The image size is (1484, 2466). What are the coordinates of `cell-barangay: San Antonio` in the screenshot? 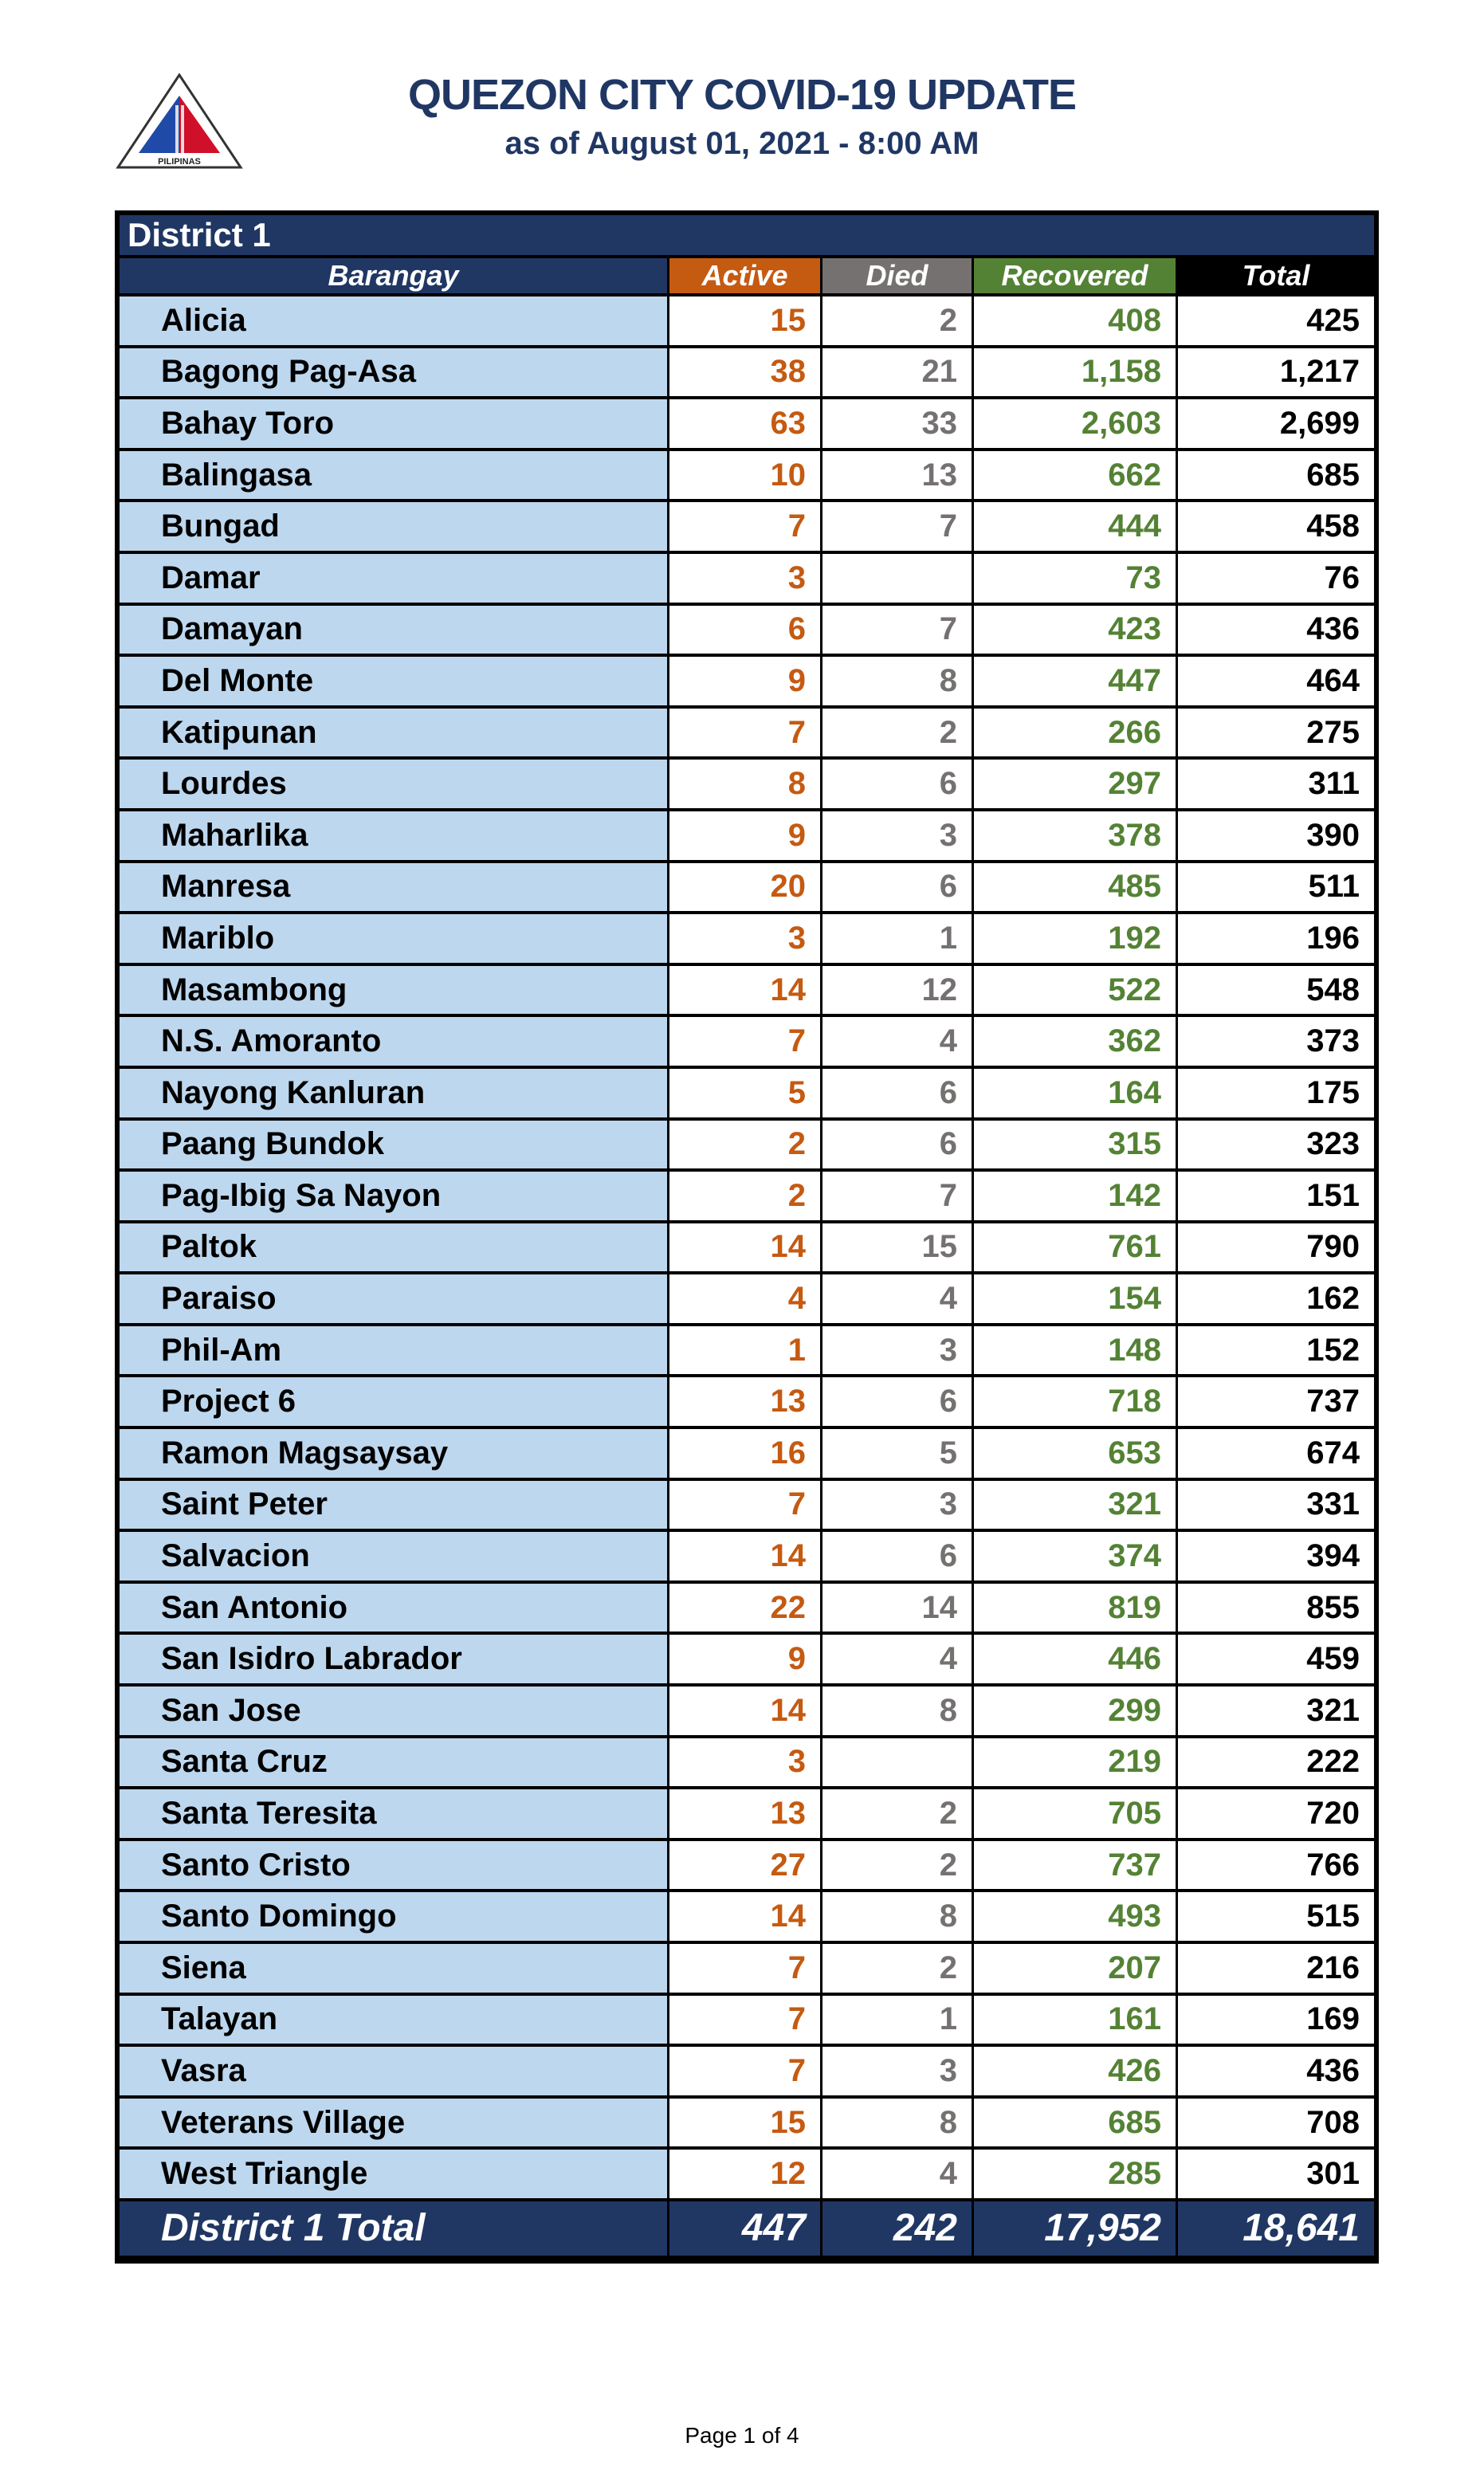 It's located at (394, 1607).